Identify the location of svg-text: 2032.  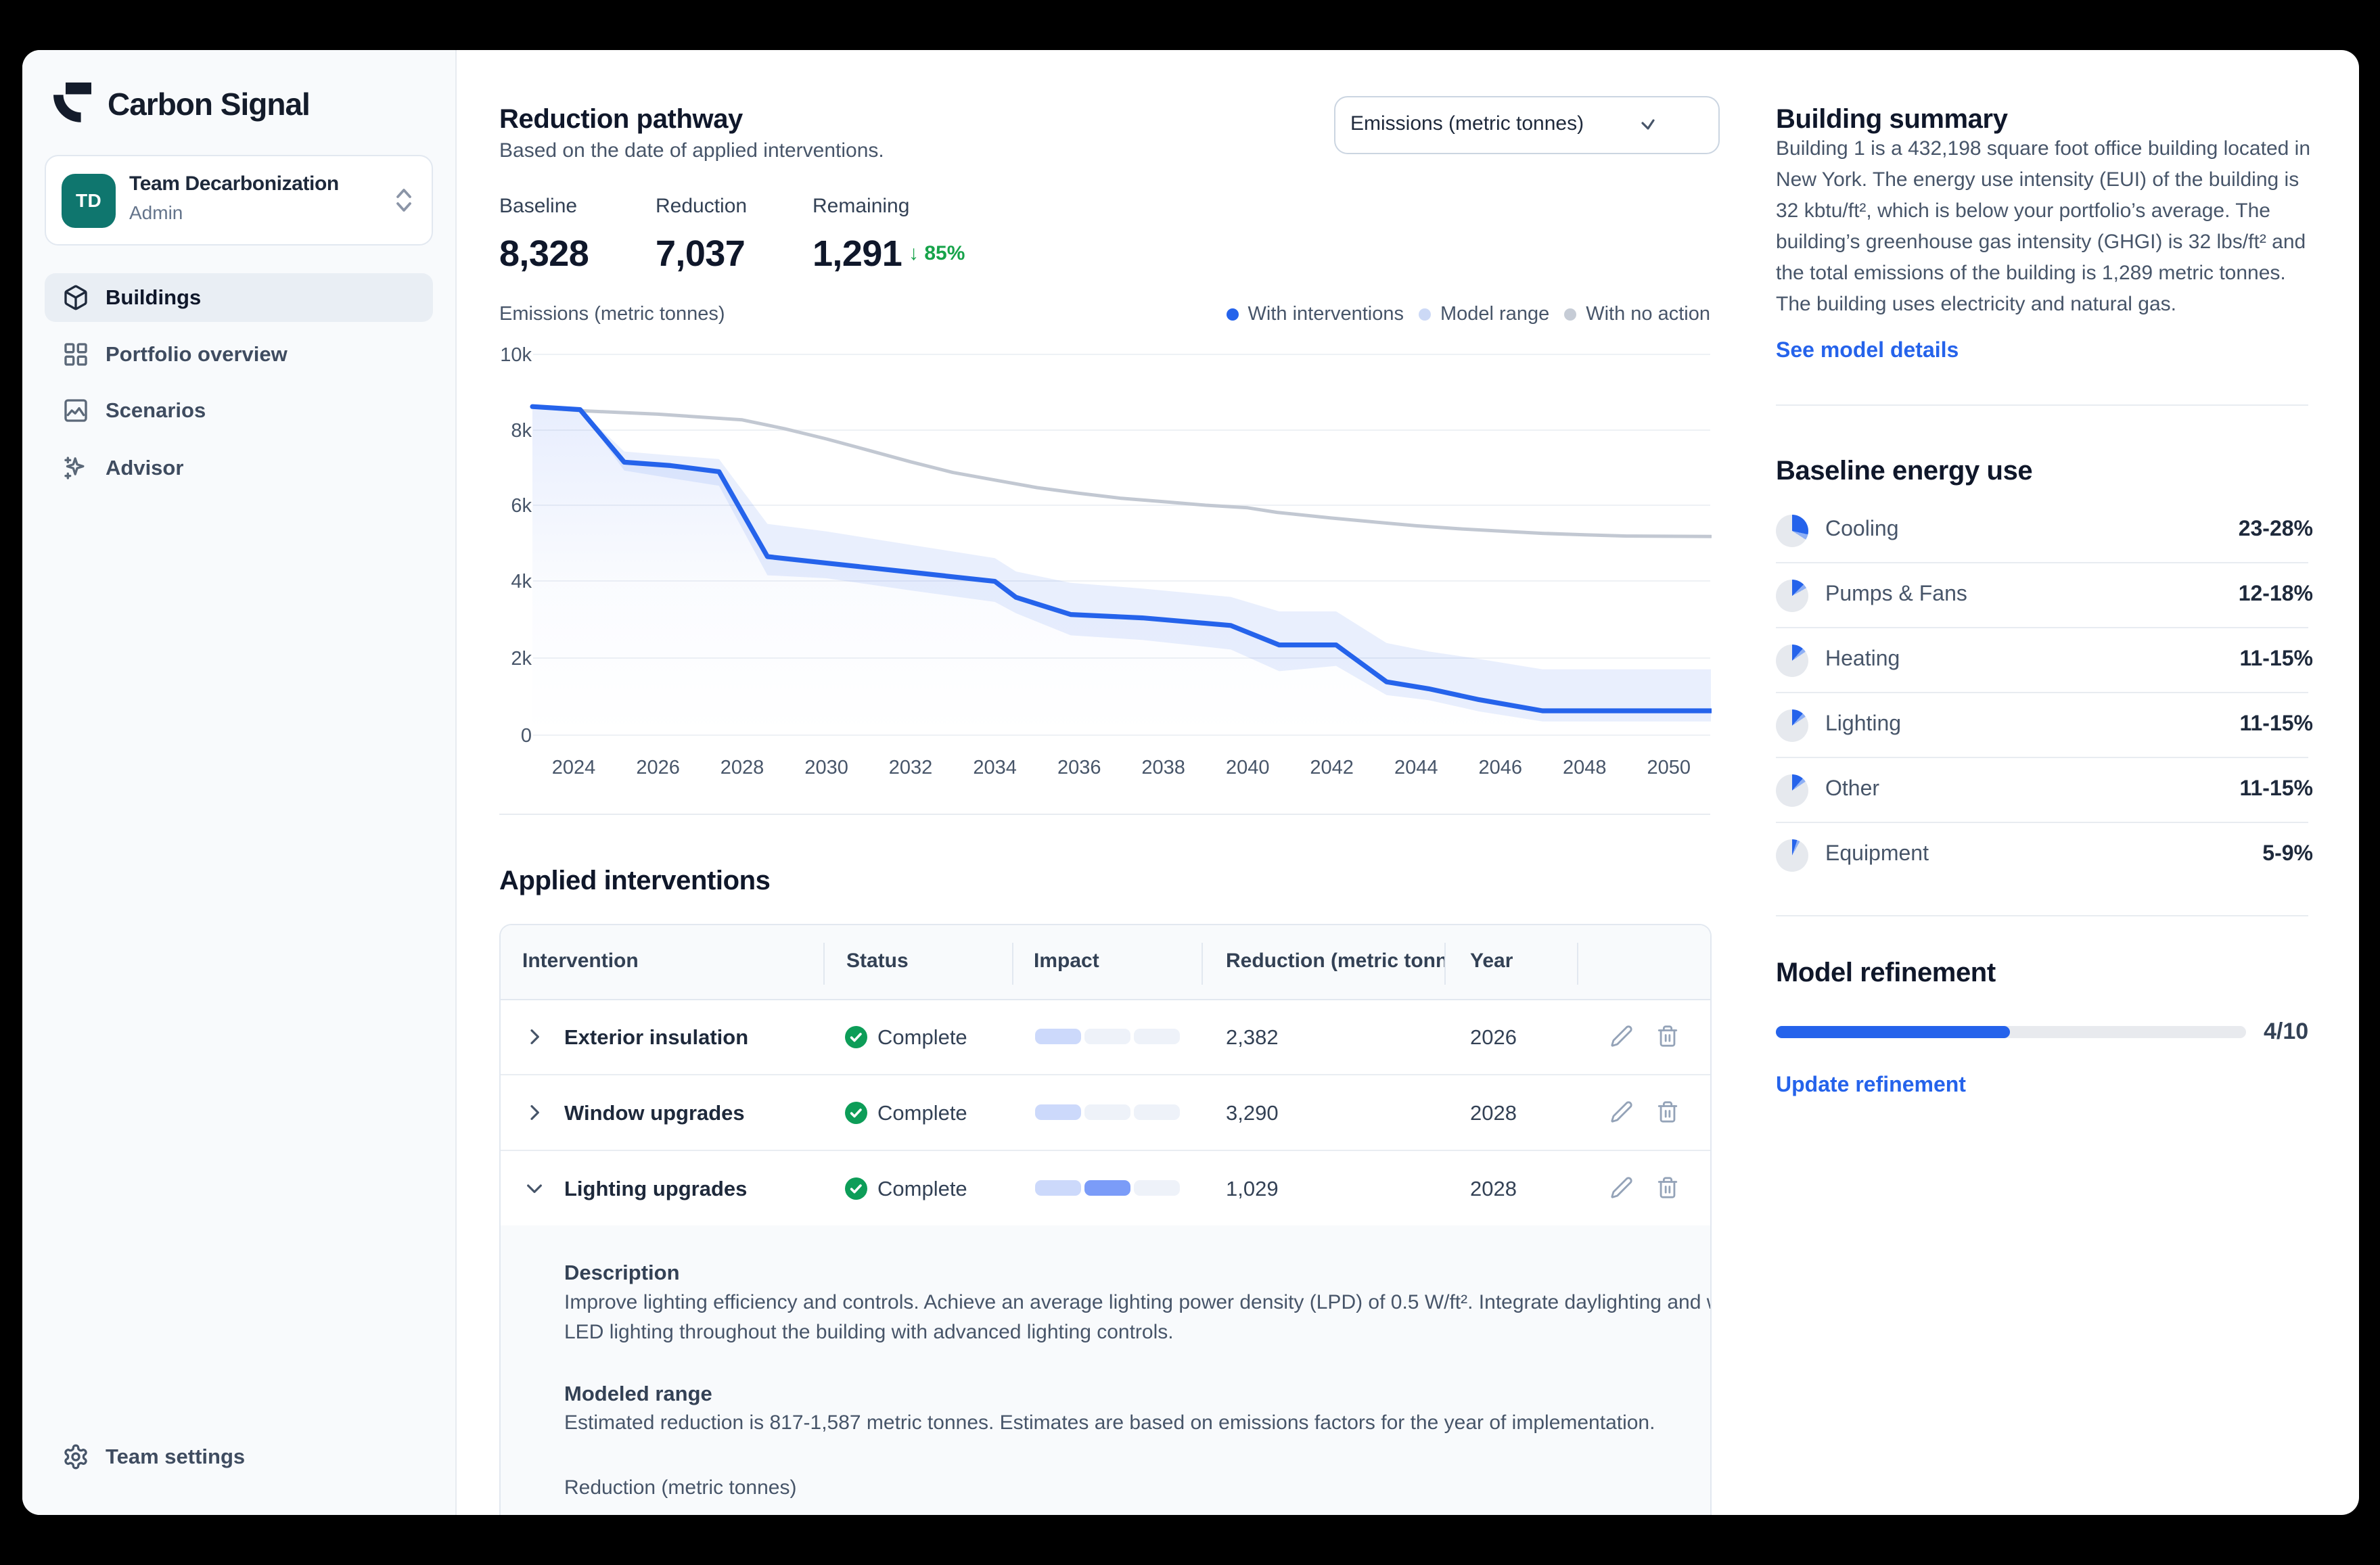
(911, 767).